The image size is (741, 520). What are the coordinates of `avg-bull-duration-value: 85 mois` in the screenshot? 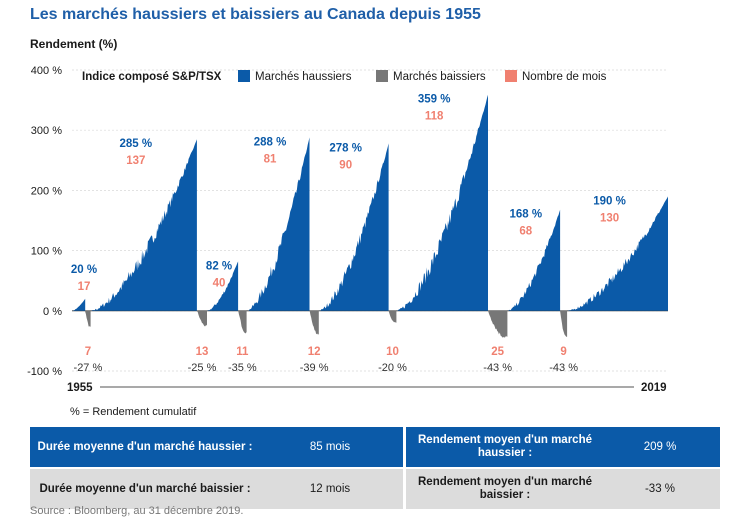 It's located at (330, 446).